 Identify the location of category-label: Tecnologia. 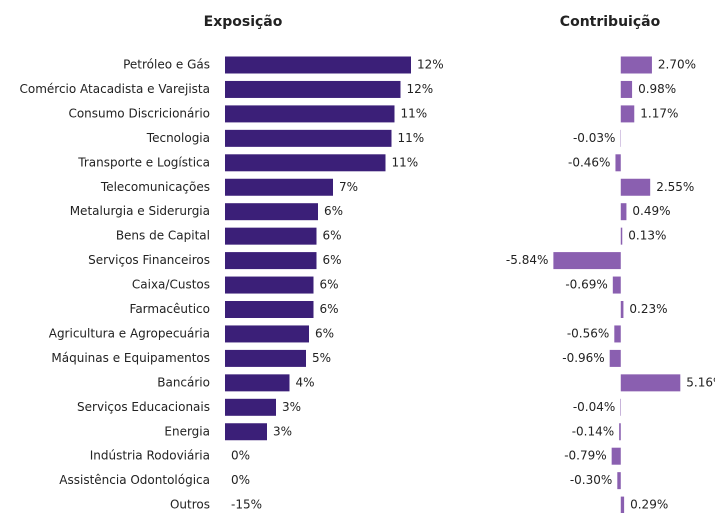
(178, 138).